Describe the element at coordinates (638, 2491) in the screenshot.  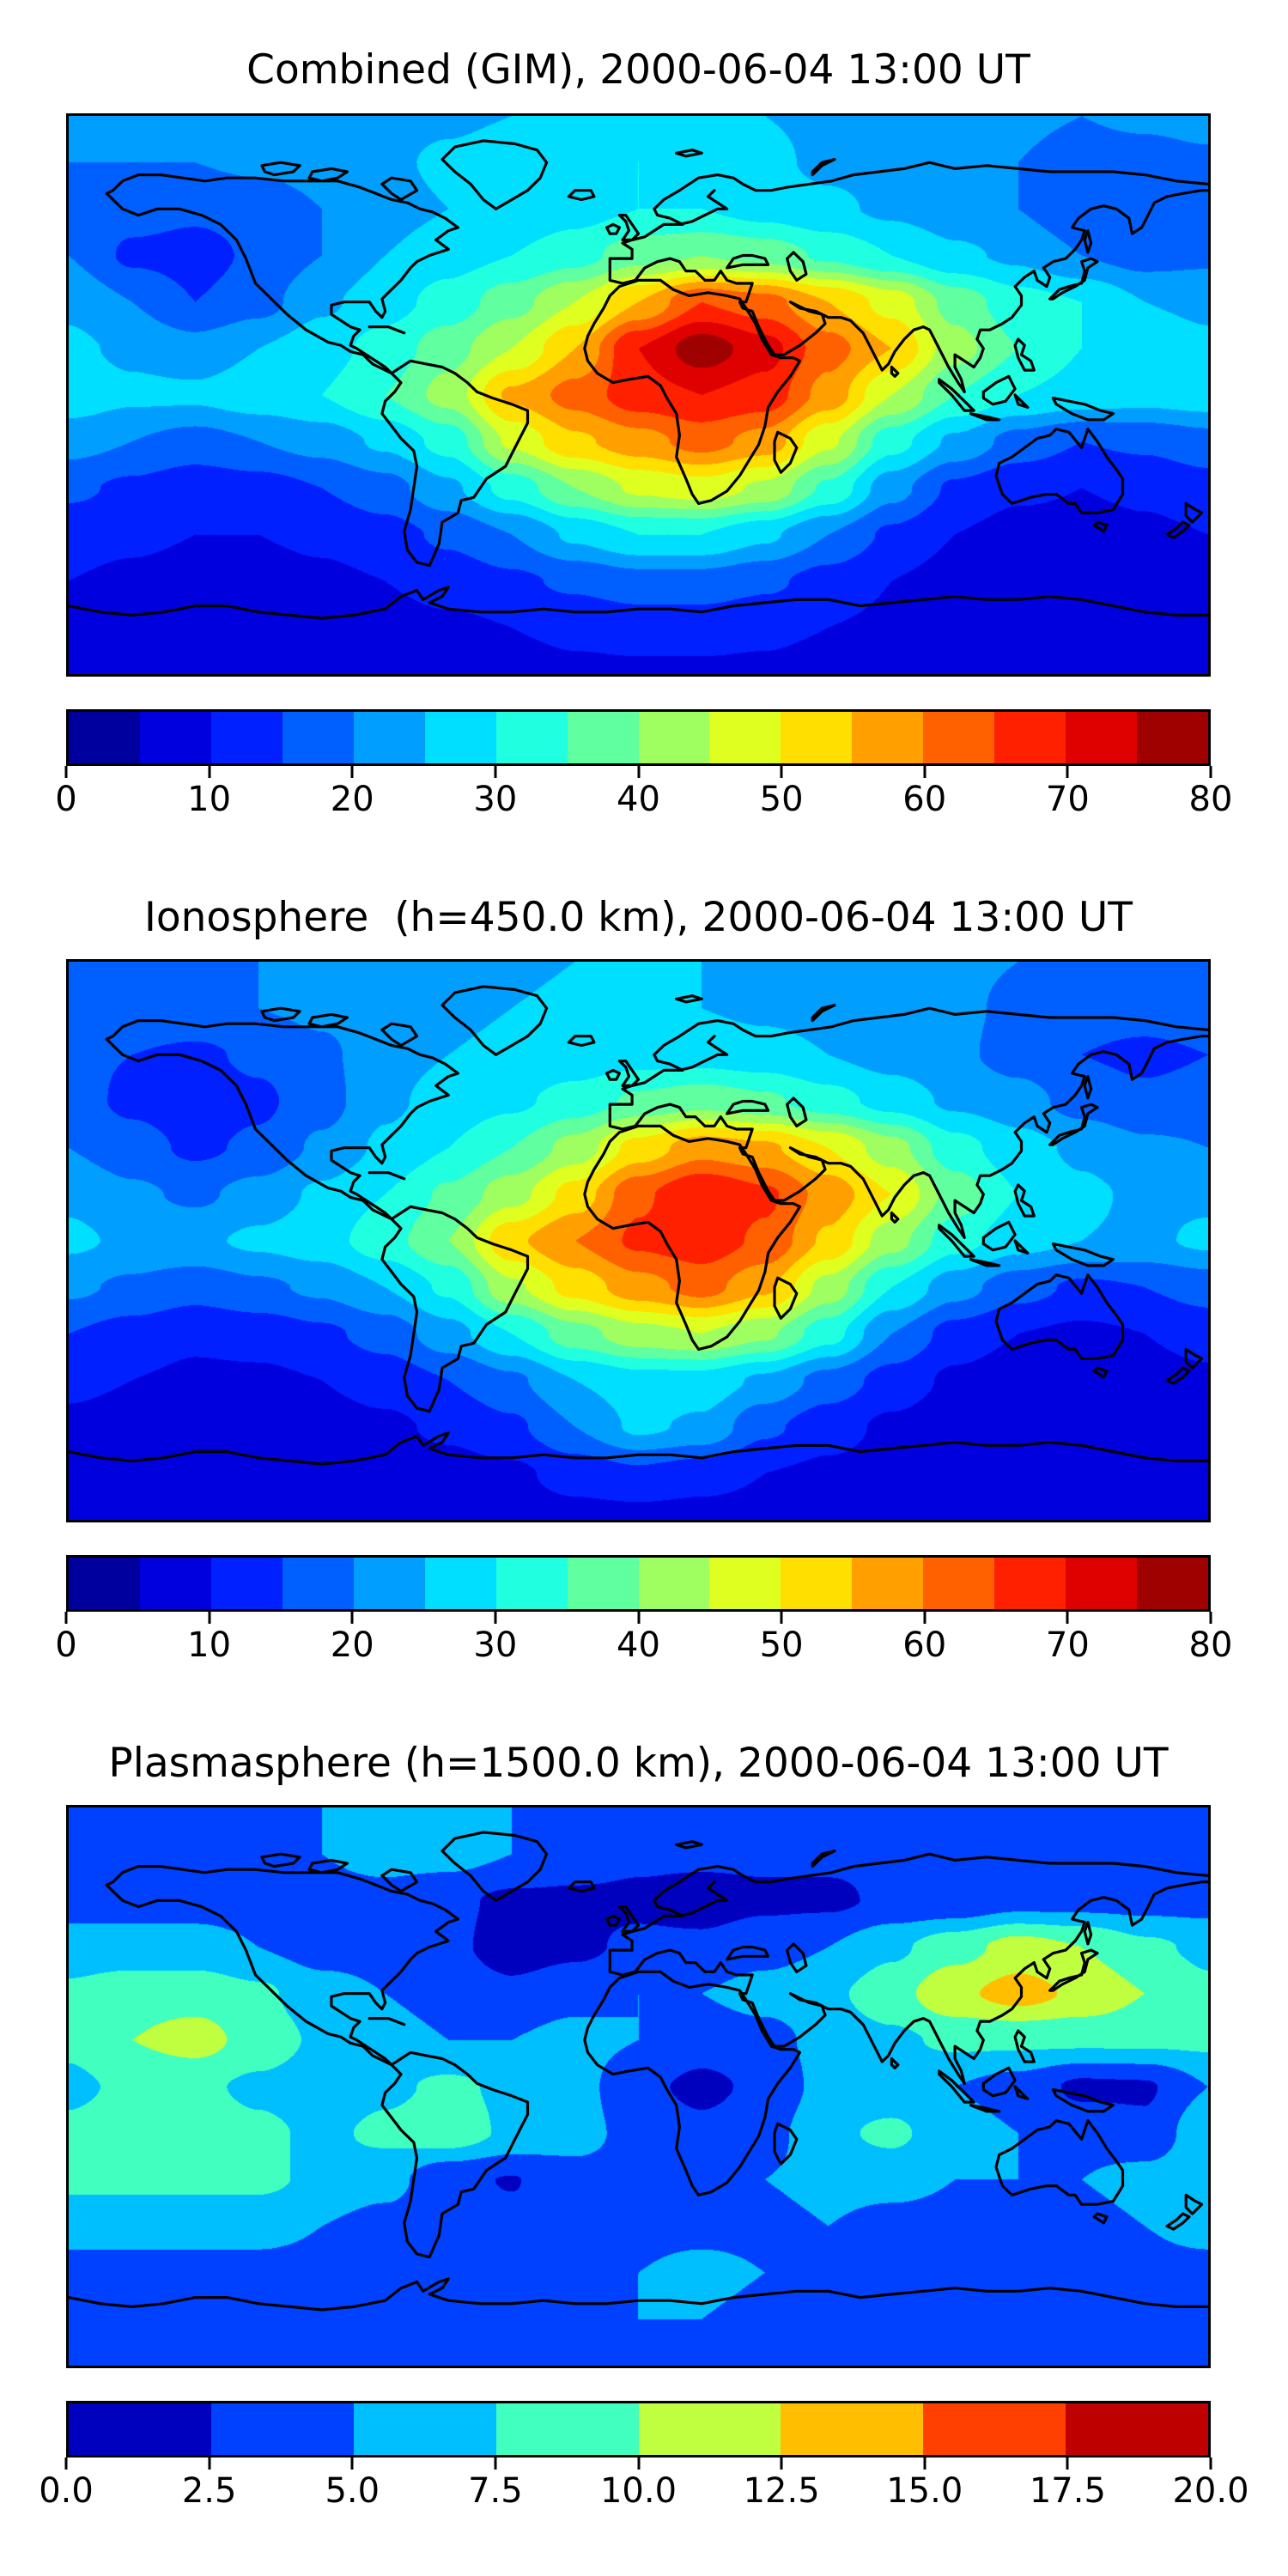
I see `colorbar-tick-label: 10.0` at that location.